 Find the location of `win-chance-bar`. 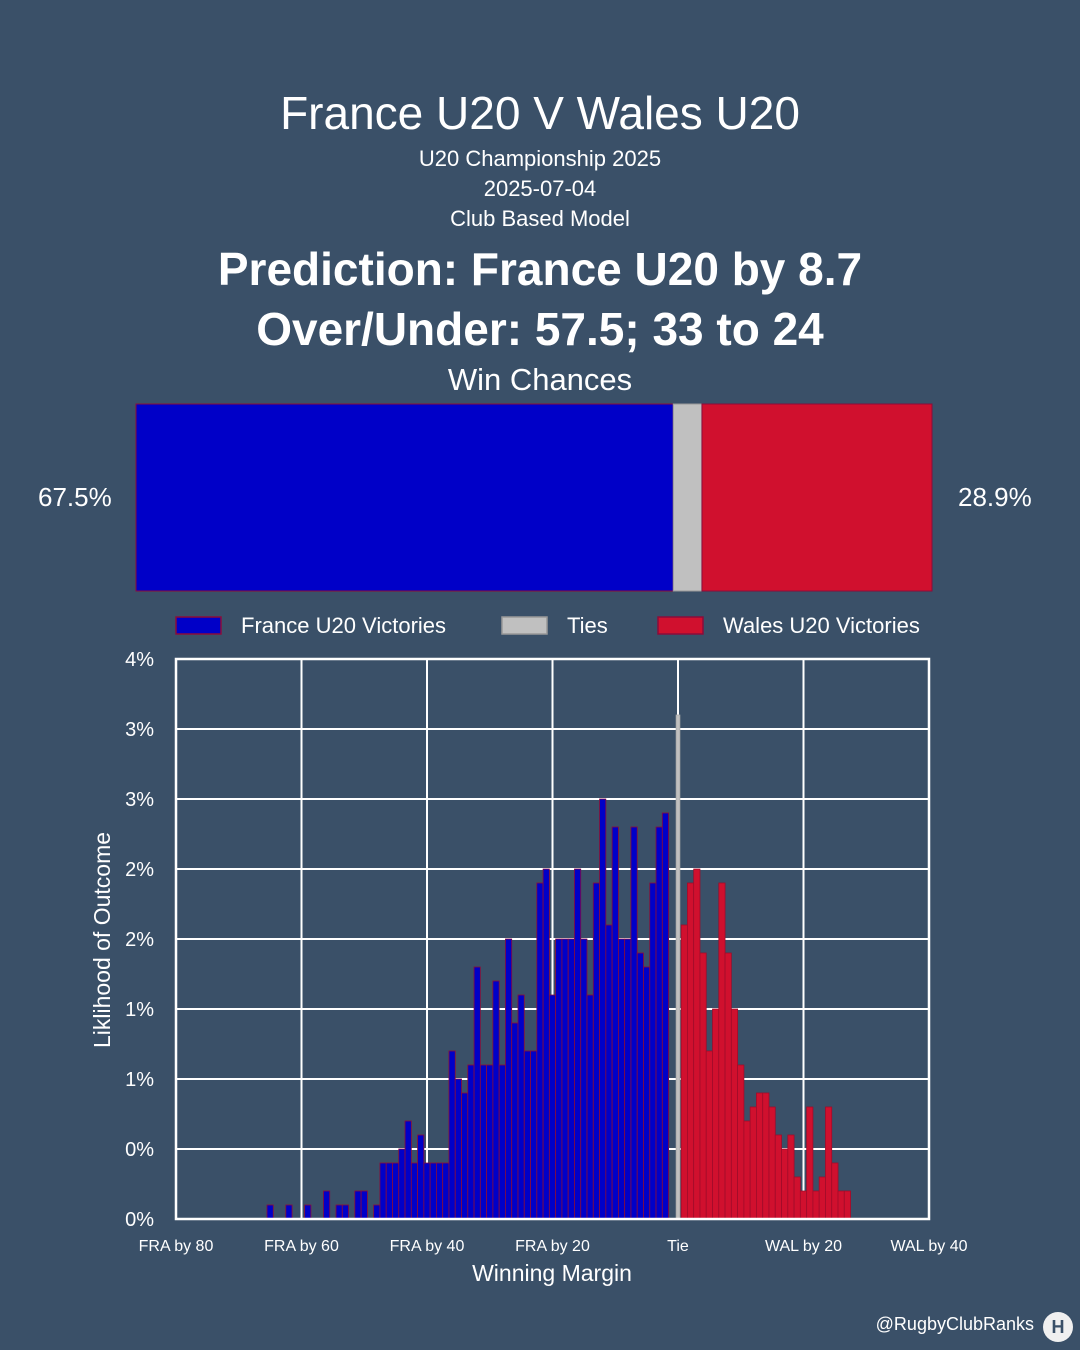

win-chance-bar is located at coordinates (534, 497).